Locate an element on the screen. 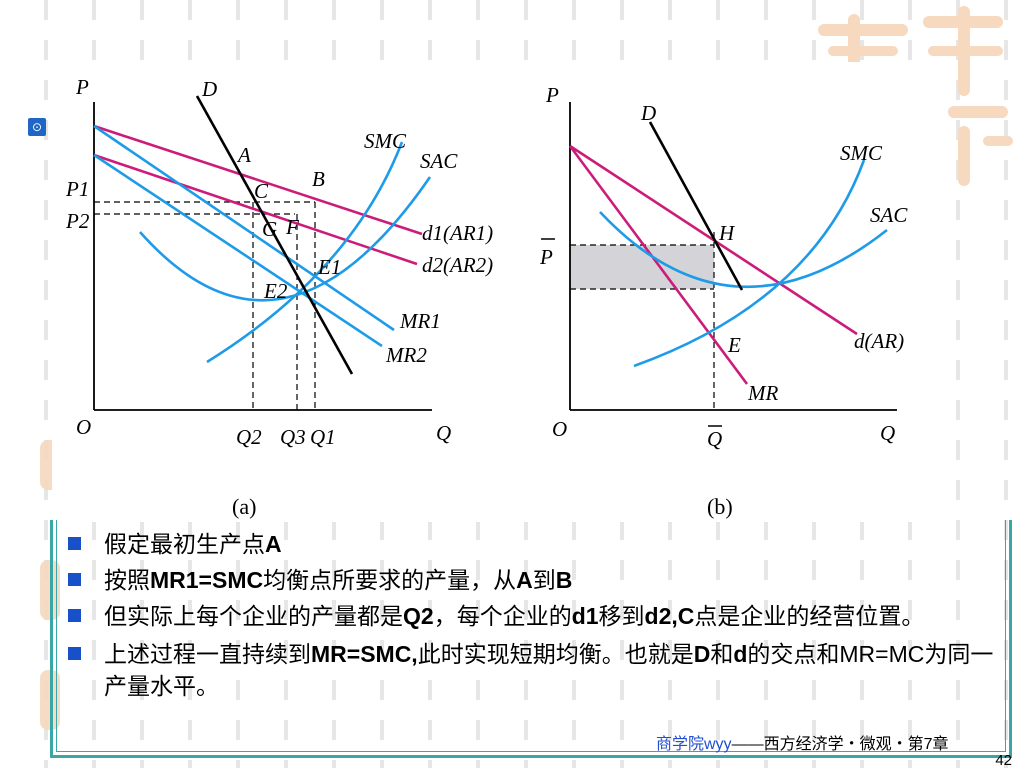 The image size is (1024, 769). d2-label: d2(AR2) is located at coordinates (457, 265).